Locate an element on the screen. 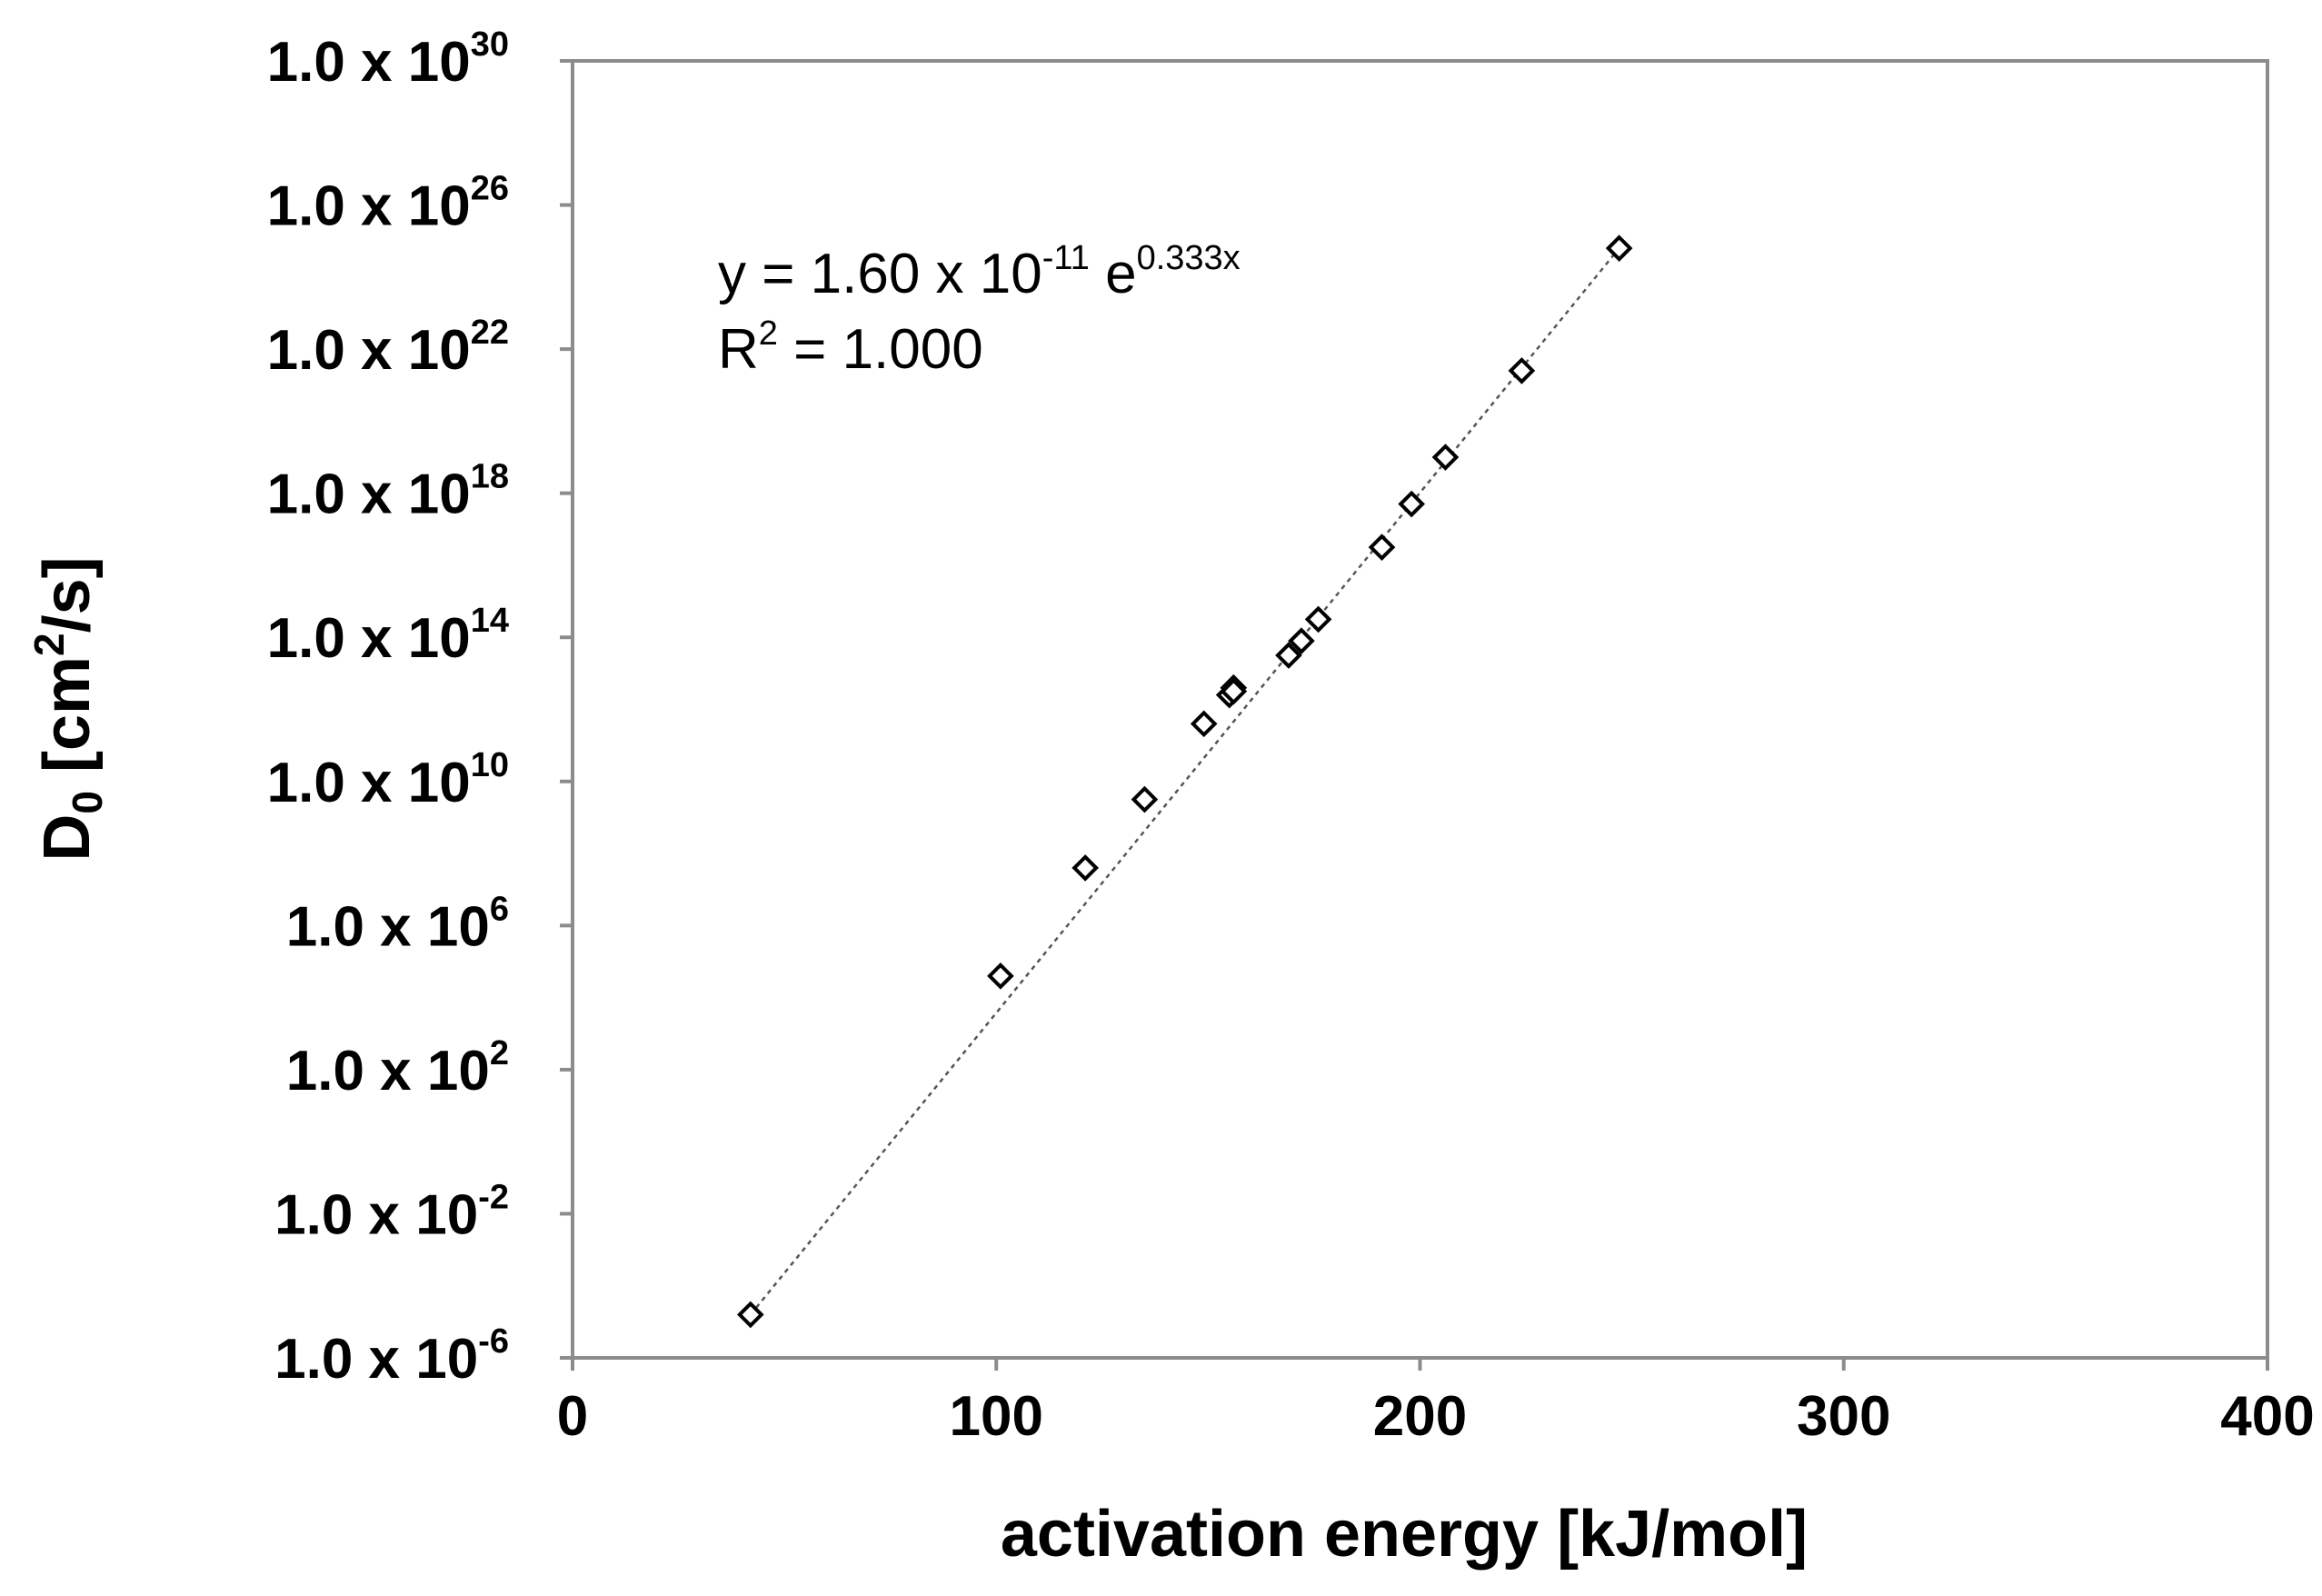 The image size is (2322, 1596). x-tick-label: 200 is located at coordinates (1420, 1416).